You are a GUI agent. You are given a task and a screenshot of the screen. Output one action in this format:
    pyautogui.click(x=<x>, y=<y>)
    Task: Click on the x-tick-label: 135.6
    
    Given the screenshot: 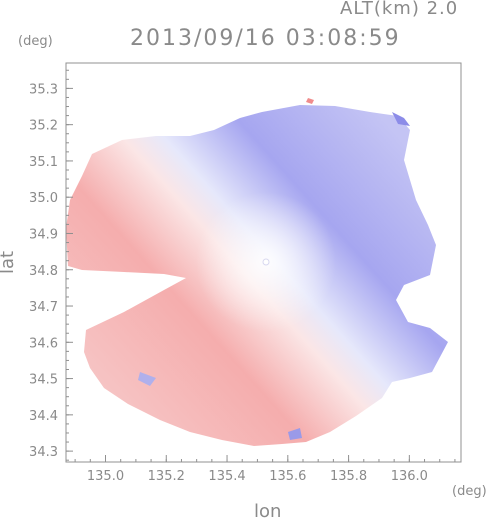 What is the action you would take?
    pyautogui.click(x=287, y=476)
    